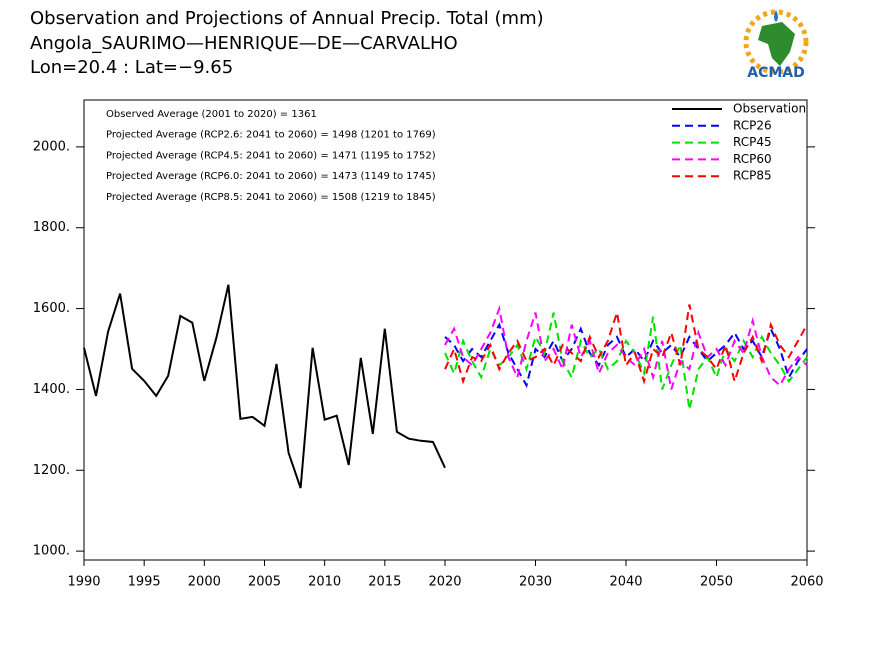 Image resolution: width=879 pixels, height=659 pixels. What do you see at coordinates (144, 582) in the screenshot?
I see `x-tick-label: 1995` at bounding box center [144, 582].